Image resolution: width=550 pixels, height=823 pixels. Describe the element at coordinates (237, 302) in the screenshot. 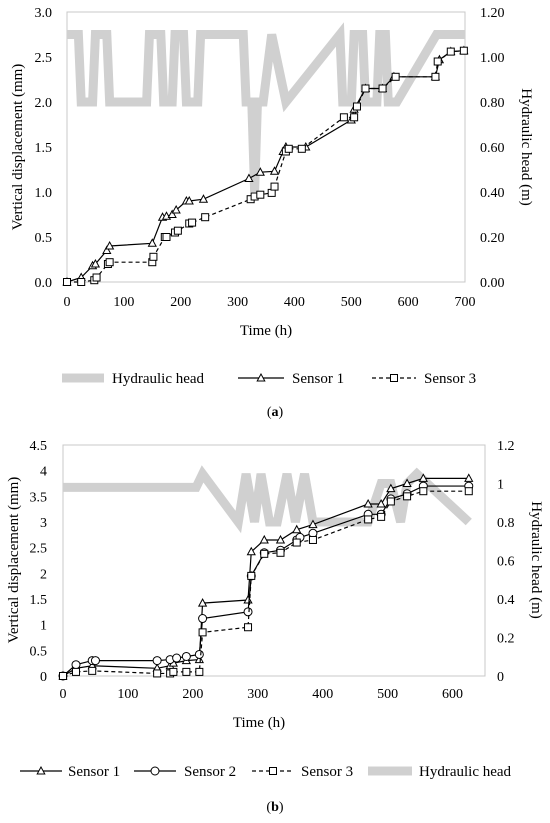

I see `x-tick-label: 300` at that location.